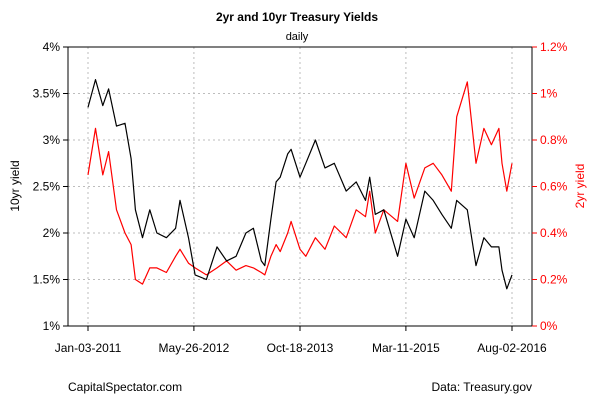 The width and height of the screenshot is (600, 400). What do you see at coordinates (52, 233) in the screenshot?
I see `left-axis-tick-label: 2%` at bounding box center [52, 233].